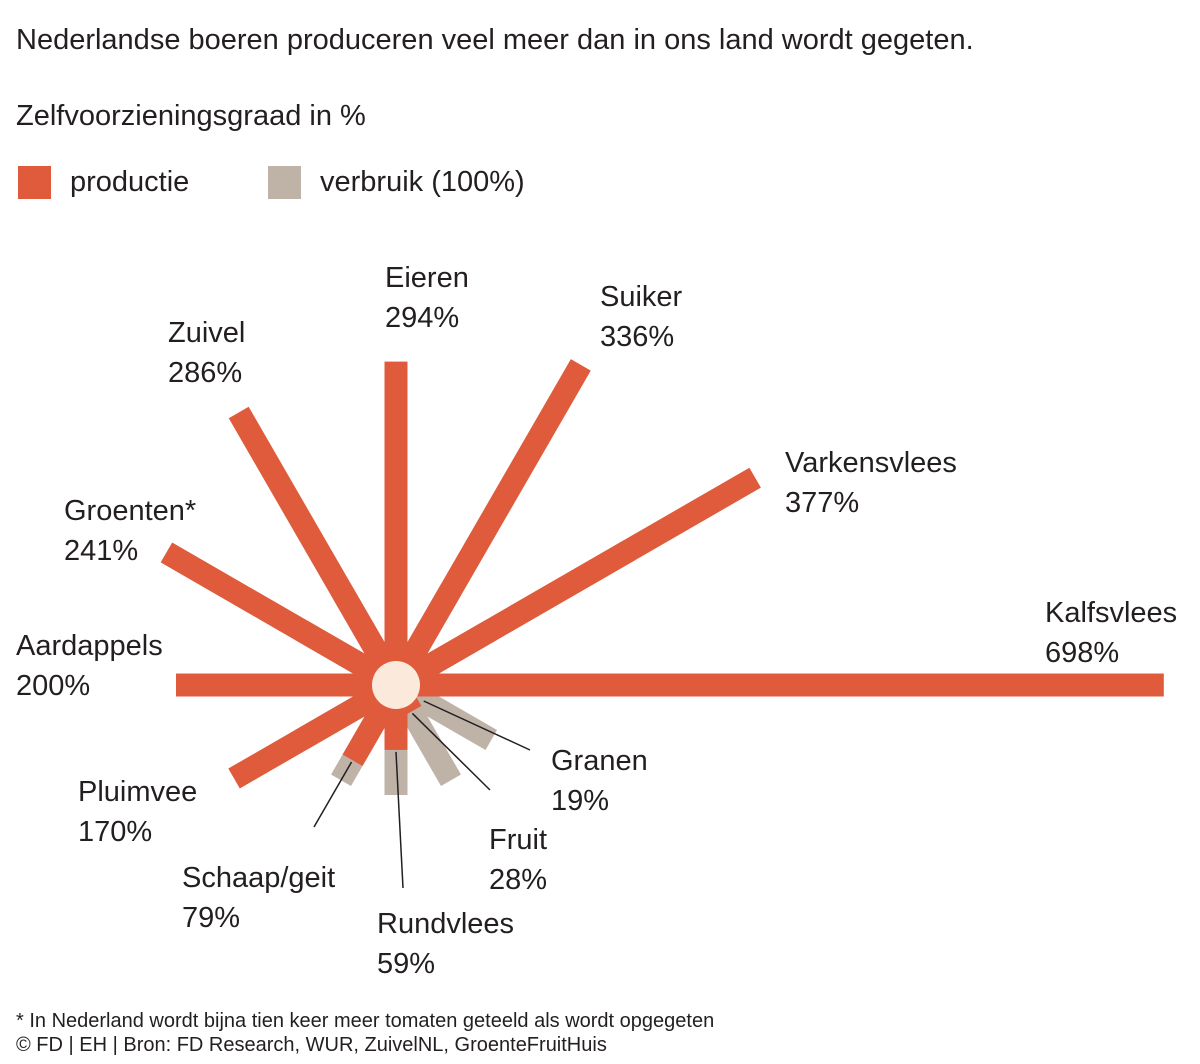  I want to click on production-bar-aardappels, so click(286, 685).